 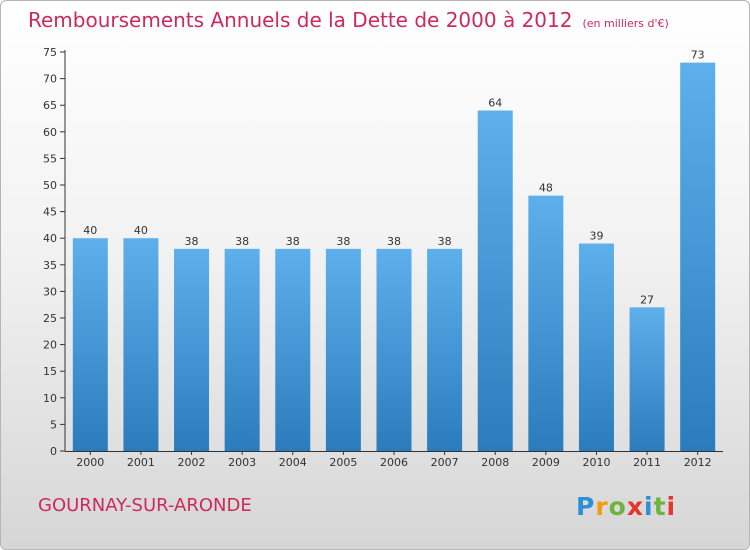 What do you see at coordinates (394, 462) in the screenshot?
I see `x-tick-label: 2006` at bounding box center [394, 462].